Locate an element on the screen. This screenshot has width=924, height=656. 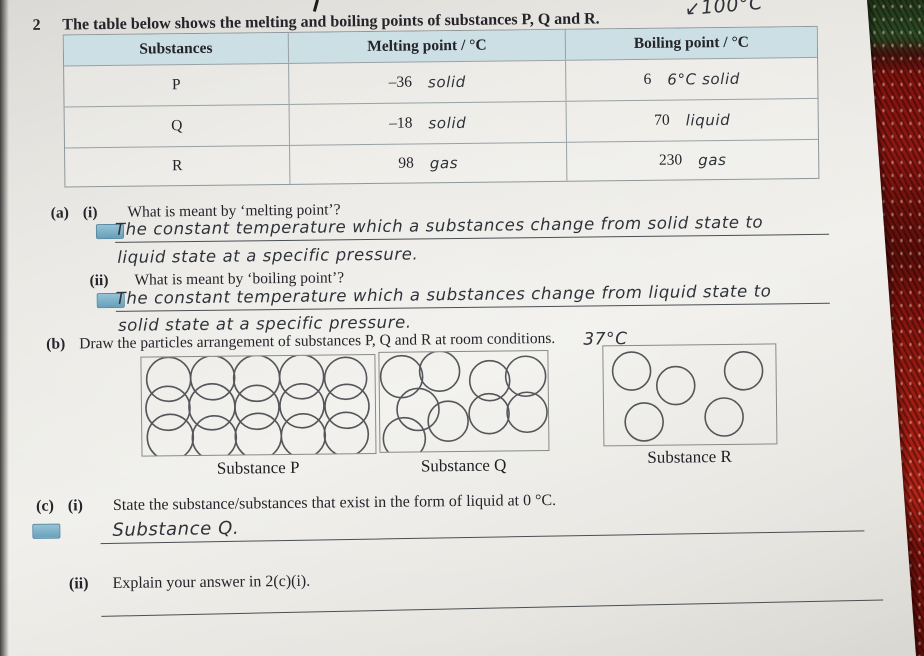
col-header-melting-point: Melting point / °C is located at coordinates (426, 46).